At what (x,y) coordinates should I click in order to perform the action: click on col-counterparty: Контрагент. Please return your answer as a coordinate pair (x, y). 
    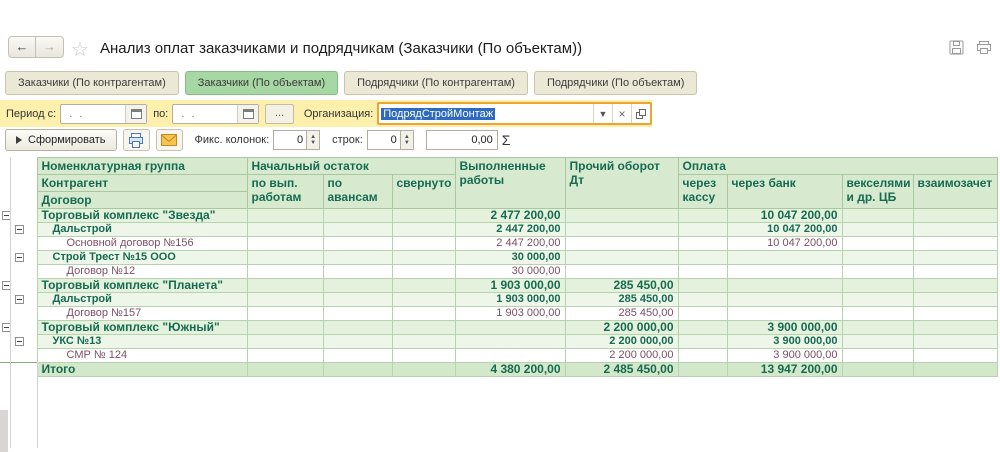
    Looking at the image, I should click on (142, 183).